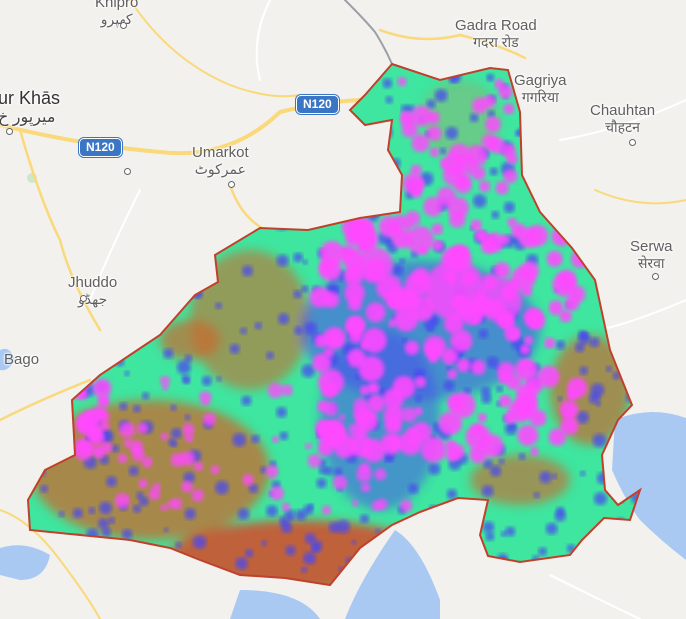 This screenshot has height=619, width=686. What do you see at coordinates (25, 562) in the screenshot?
I see `water-body-west` at bounding box center [25, 562].